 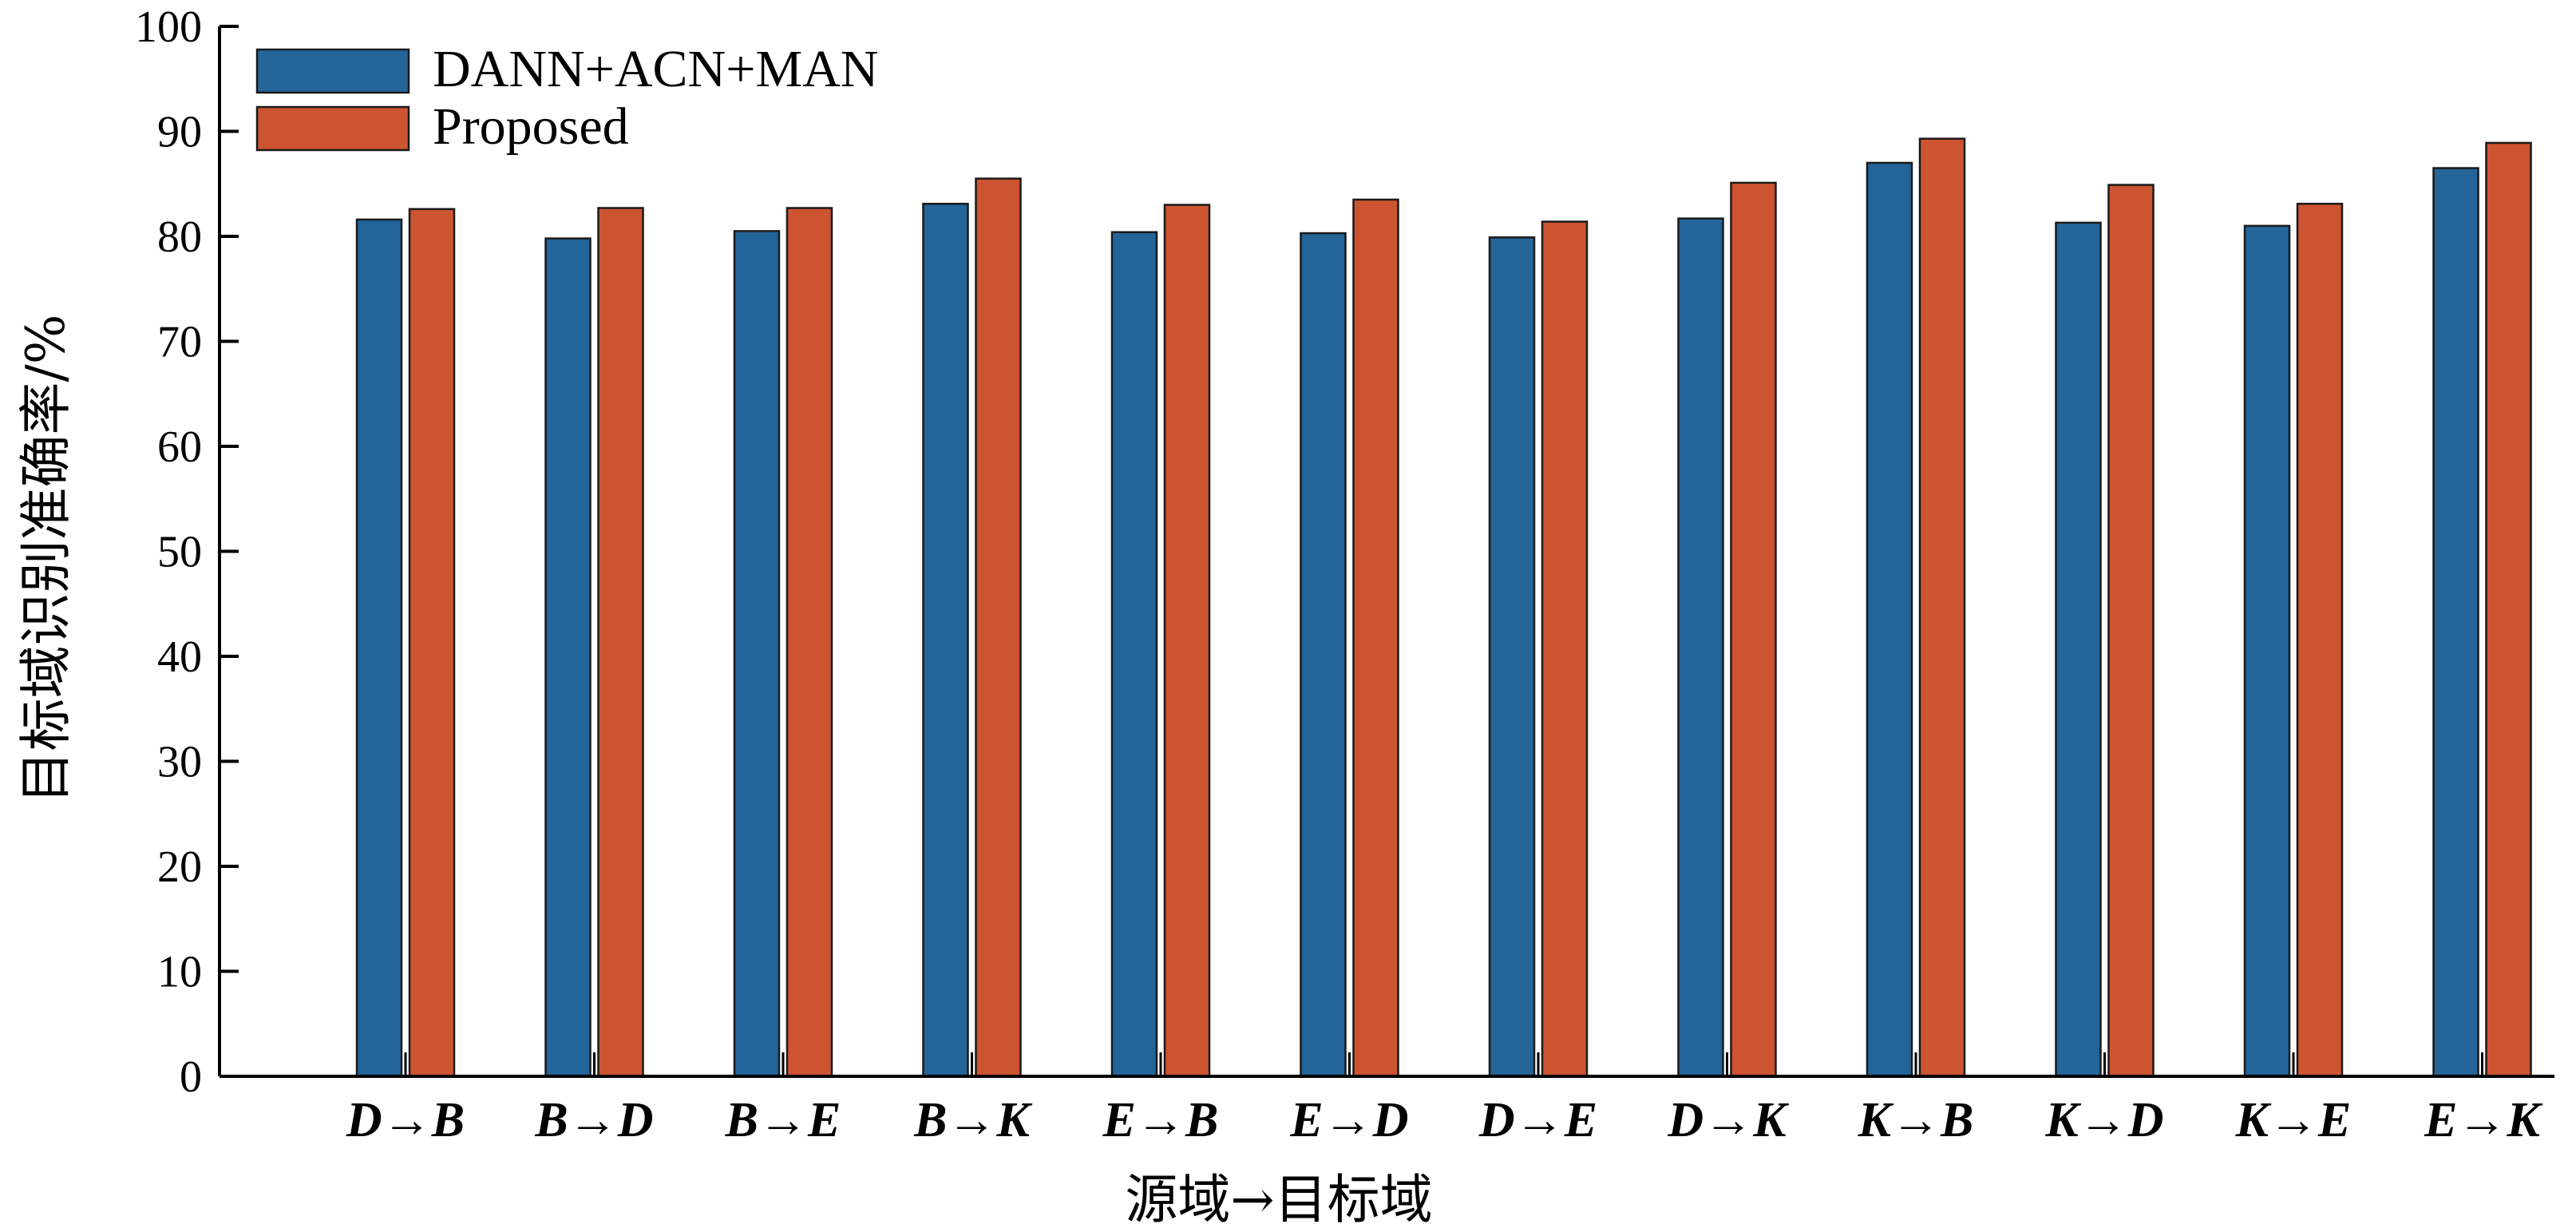 I want to click on x-tick-label-4: E→B, so click(x=1161, y=1120).